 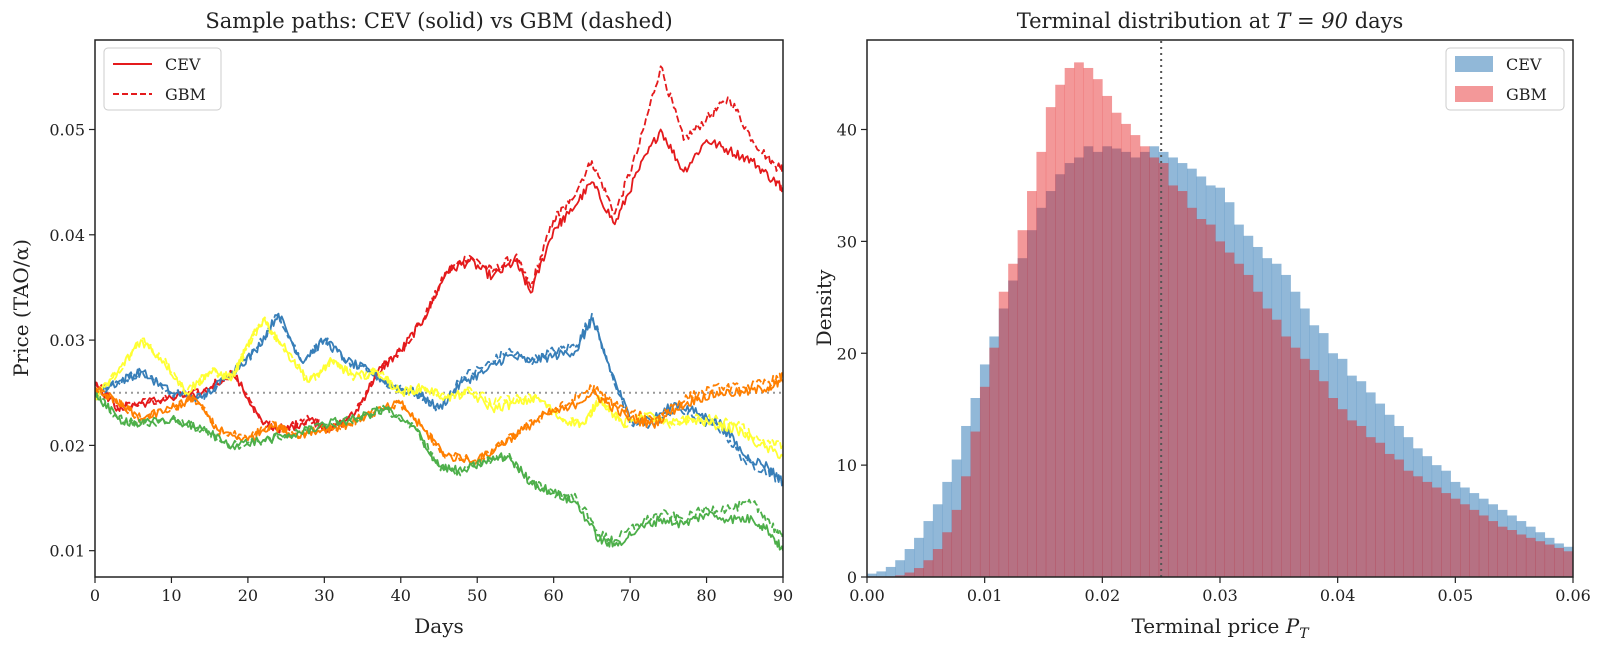 What do you see at coordinates (67, 130) in the screenshot?
I see `left-y-tick-label: 0.05` at bounding box center [67, 130].